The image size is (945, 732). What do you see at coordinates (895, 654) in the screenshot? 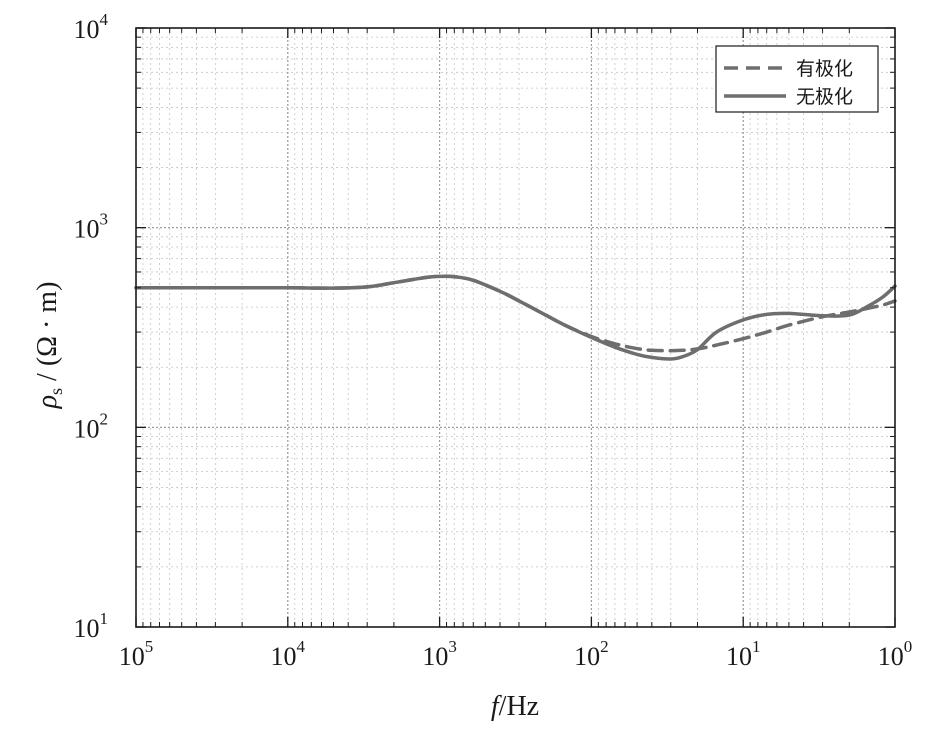
I see `x-tick-label: 10⁰` at bounding box center [895, 654].